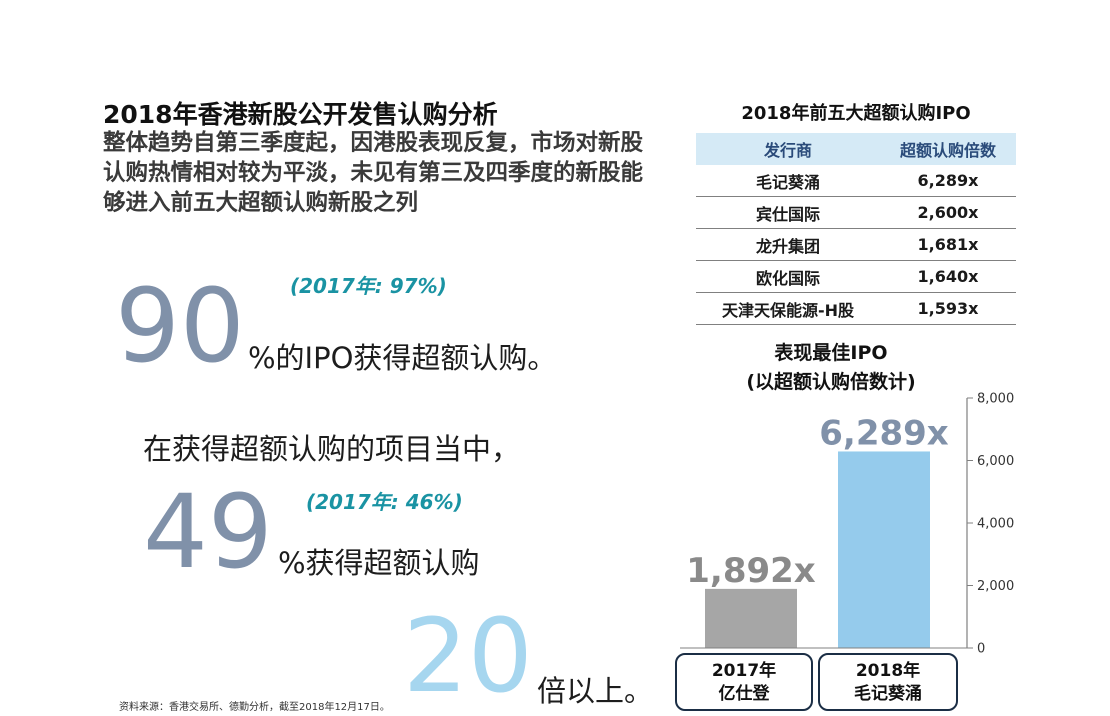 The width and height of the screenshot is (1110, 716). What do you see at coordinates (948, 276) in the screenshot?
I see `multiple-cell: 1,640x` at bounding box center [948, 276].